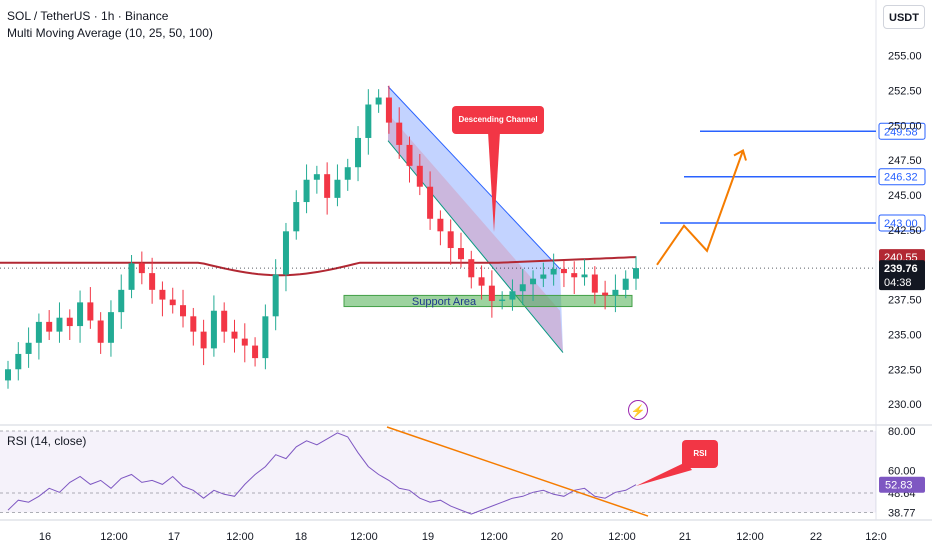  I want to click on projection-path, so click(700, 208).